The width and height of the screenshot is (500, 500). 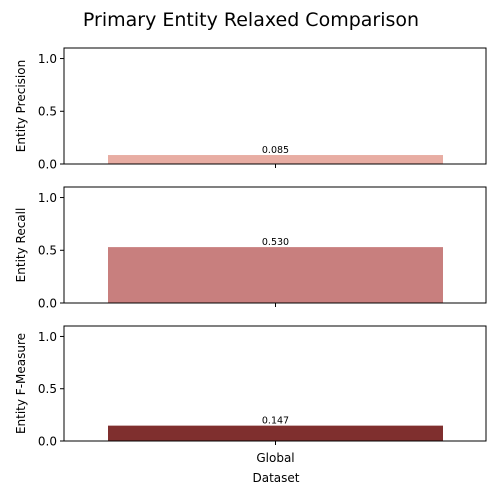 What do you see at coordinates (275, 421) in the screenshot?
I see `bar-value-label: 0.147` at bounding box center [275, 421].